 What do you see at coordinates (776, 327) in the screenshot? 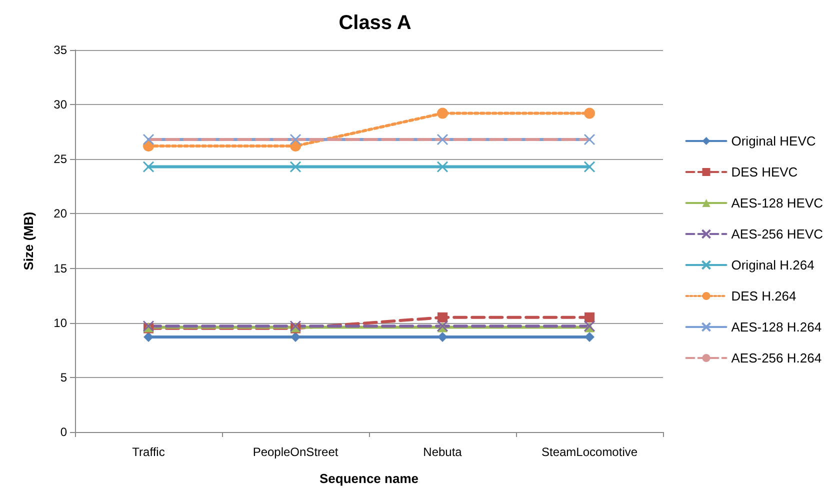
I see `legend-label: AES-128 H.264` at bounding box center [776, 327].